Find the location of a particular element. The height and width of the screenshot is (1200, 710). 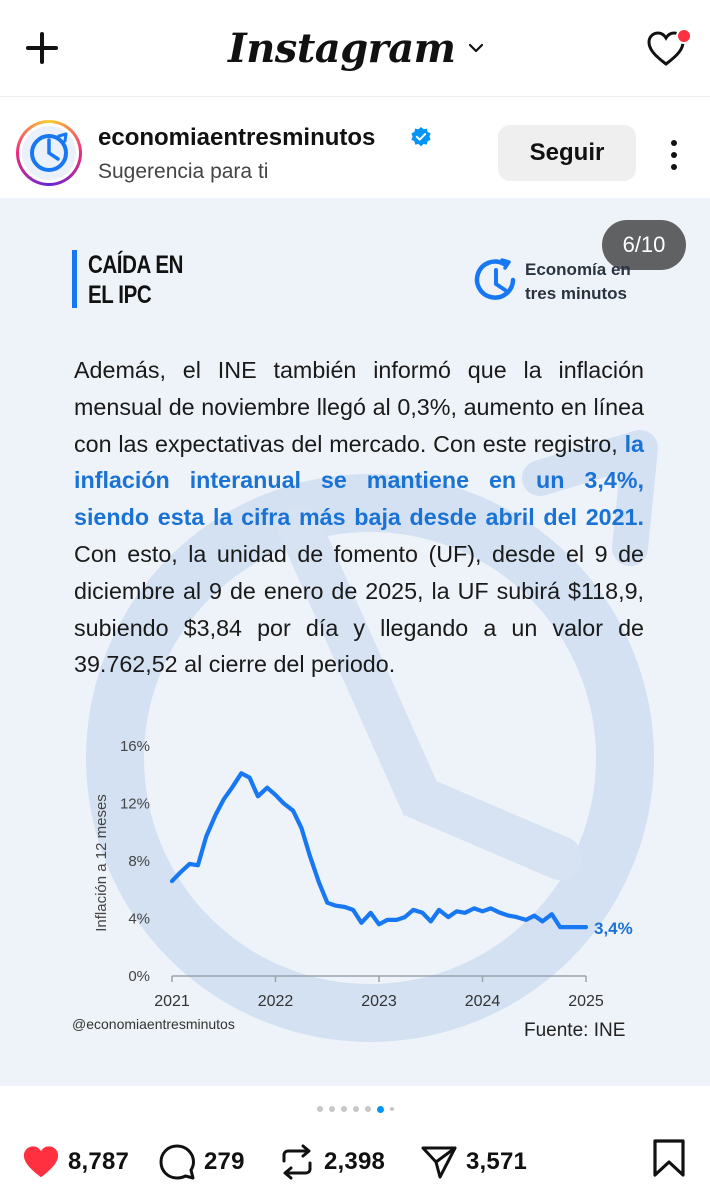

reposts-count: 2,398 is located at coordinates (355, 1161).